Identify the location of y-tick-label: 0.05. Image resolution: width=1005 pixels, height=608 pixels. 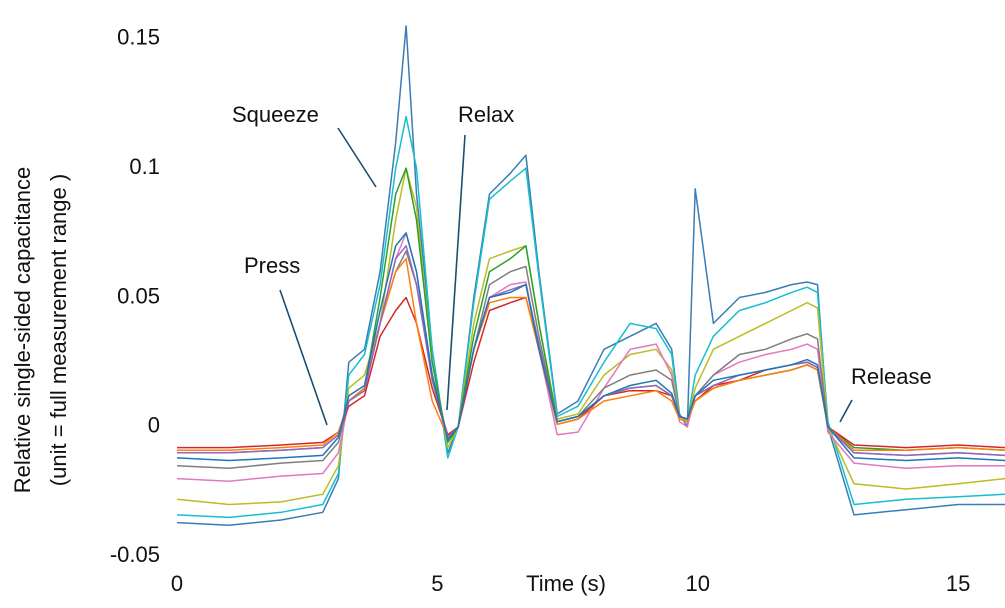
(138, 295).